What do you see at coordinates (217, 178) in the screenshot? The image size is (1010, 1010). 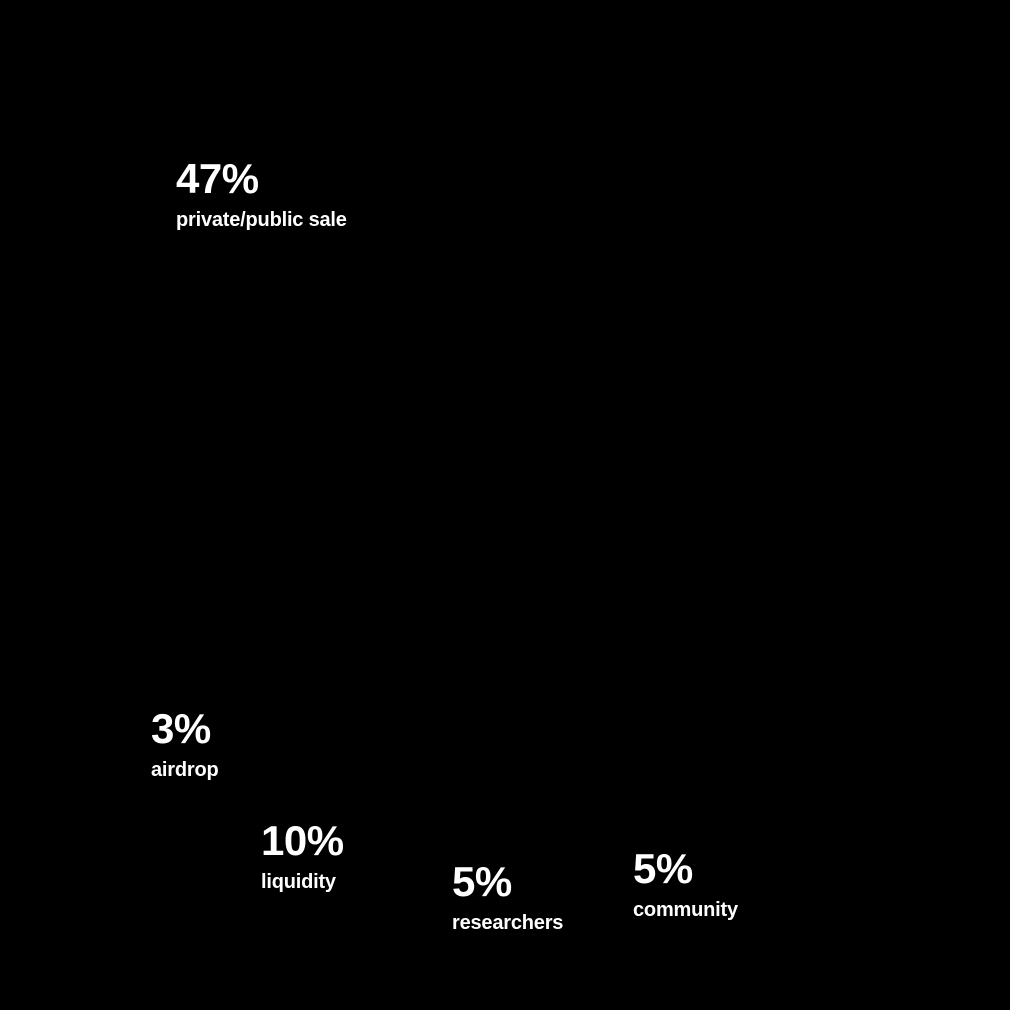 I see `callout-percent-private-public-sale: 47%` at bounding box center [217, 178].